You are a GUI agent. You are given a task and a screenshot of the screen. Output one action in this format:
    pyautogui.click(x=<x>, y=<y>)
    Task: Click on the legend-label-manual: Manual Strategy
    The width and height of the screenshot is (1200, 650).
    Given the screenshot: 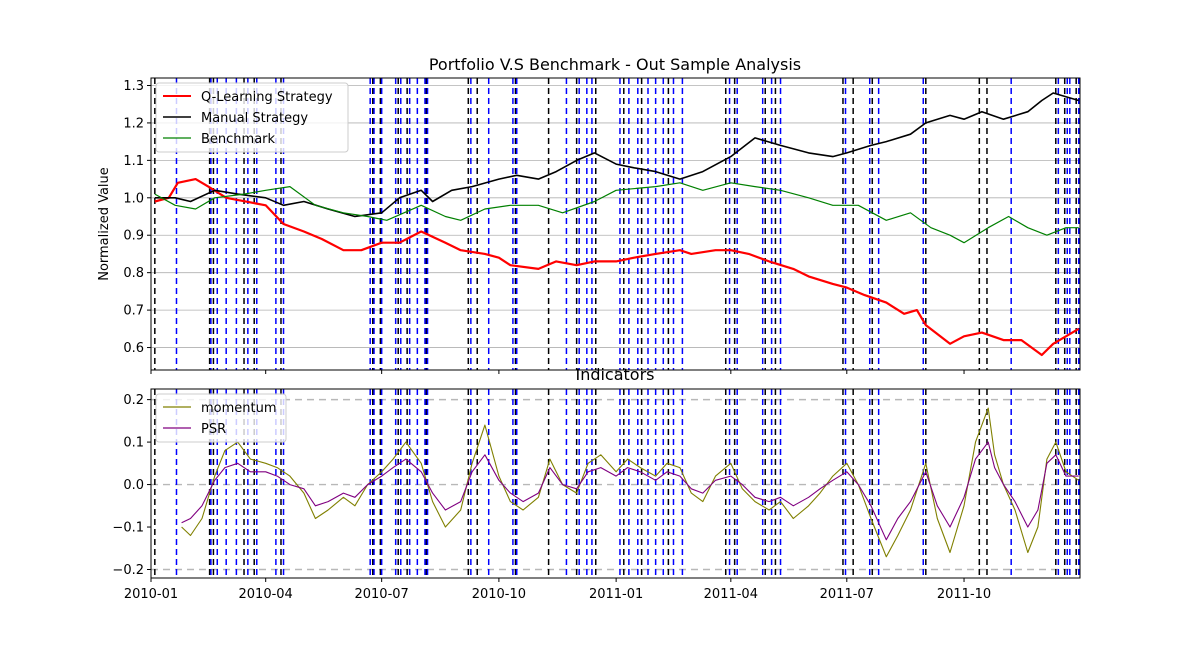 What is the action you would take?
    pyautogui.click(x=254, y=118)
    